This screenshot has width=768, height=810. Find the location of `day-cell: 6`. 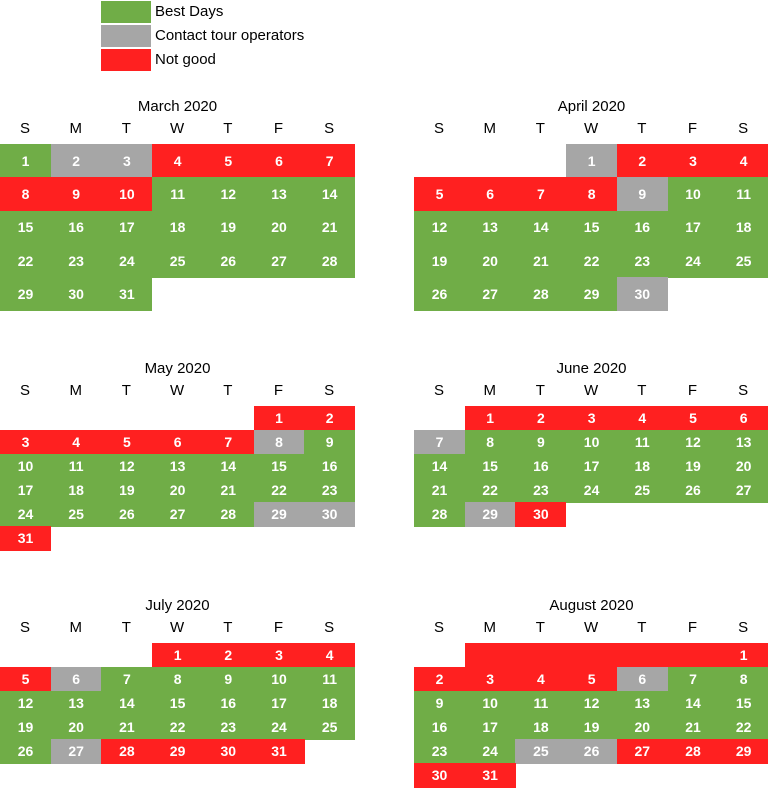

day-cell: 6 is located at coordinates (76, 679).